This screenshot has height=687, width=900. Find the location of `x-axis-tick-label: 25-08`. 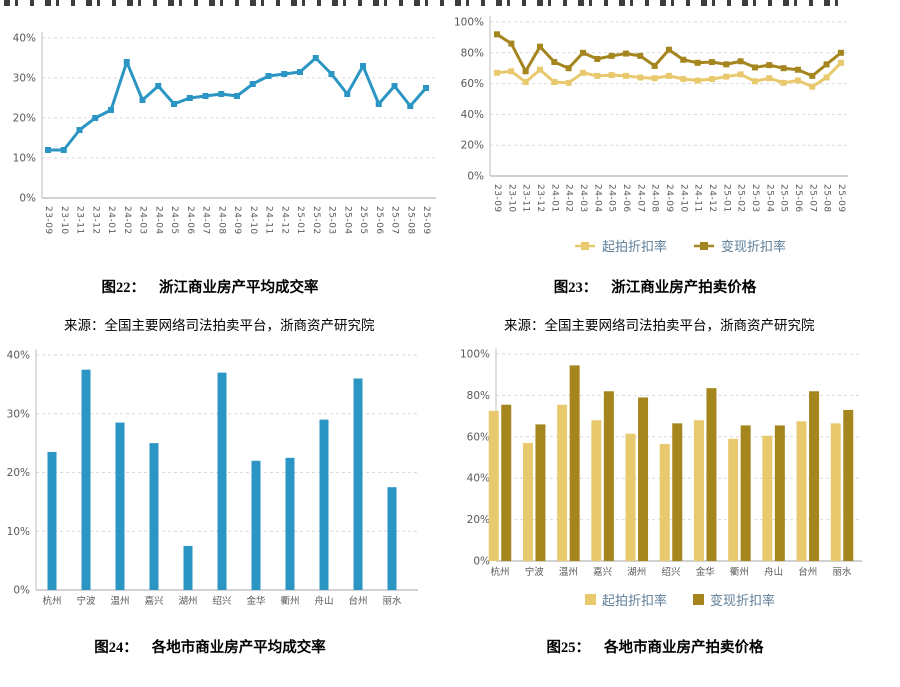

x-axis-tick-label: 25-08 is located at coordinates (410, 220).